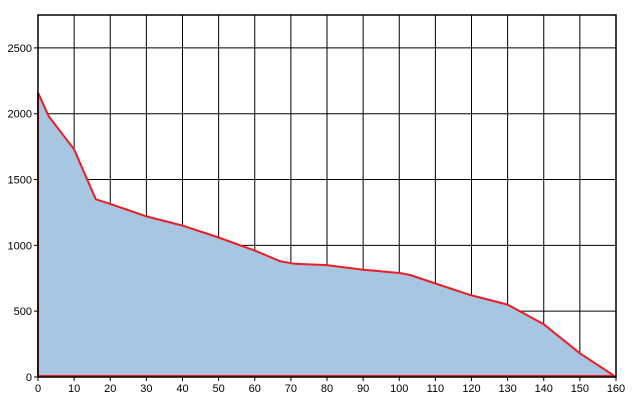 Image resolution: width=632 pixels, height=407 pixels. I want to click on x-tick-label: 40, so click(182, 389).